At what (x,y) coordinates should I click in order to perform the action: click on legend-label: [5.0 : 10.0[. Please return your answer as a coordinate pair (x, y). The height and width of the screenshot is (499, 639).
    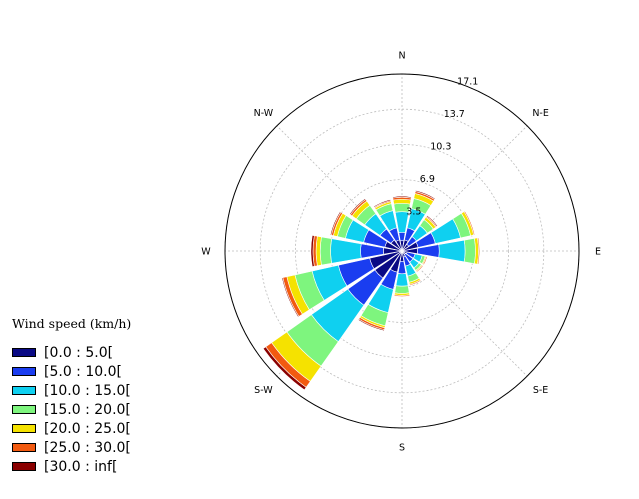
    Looking at the image, I should click on (83, 371).